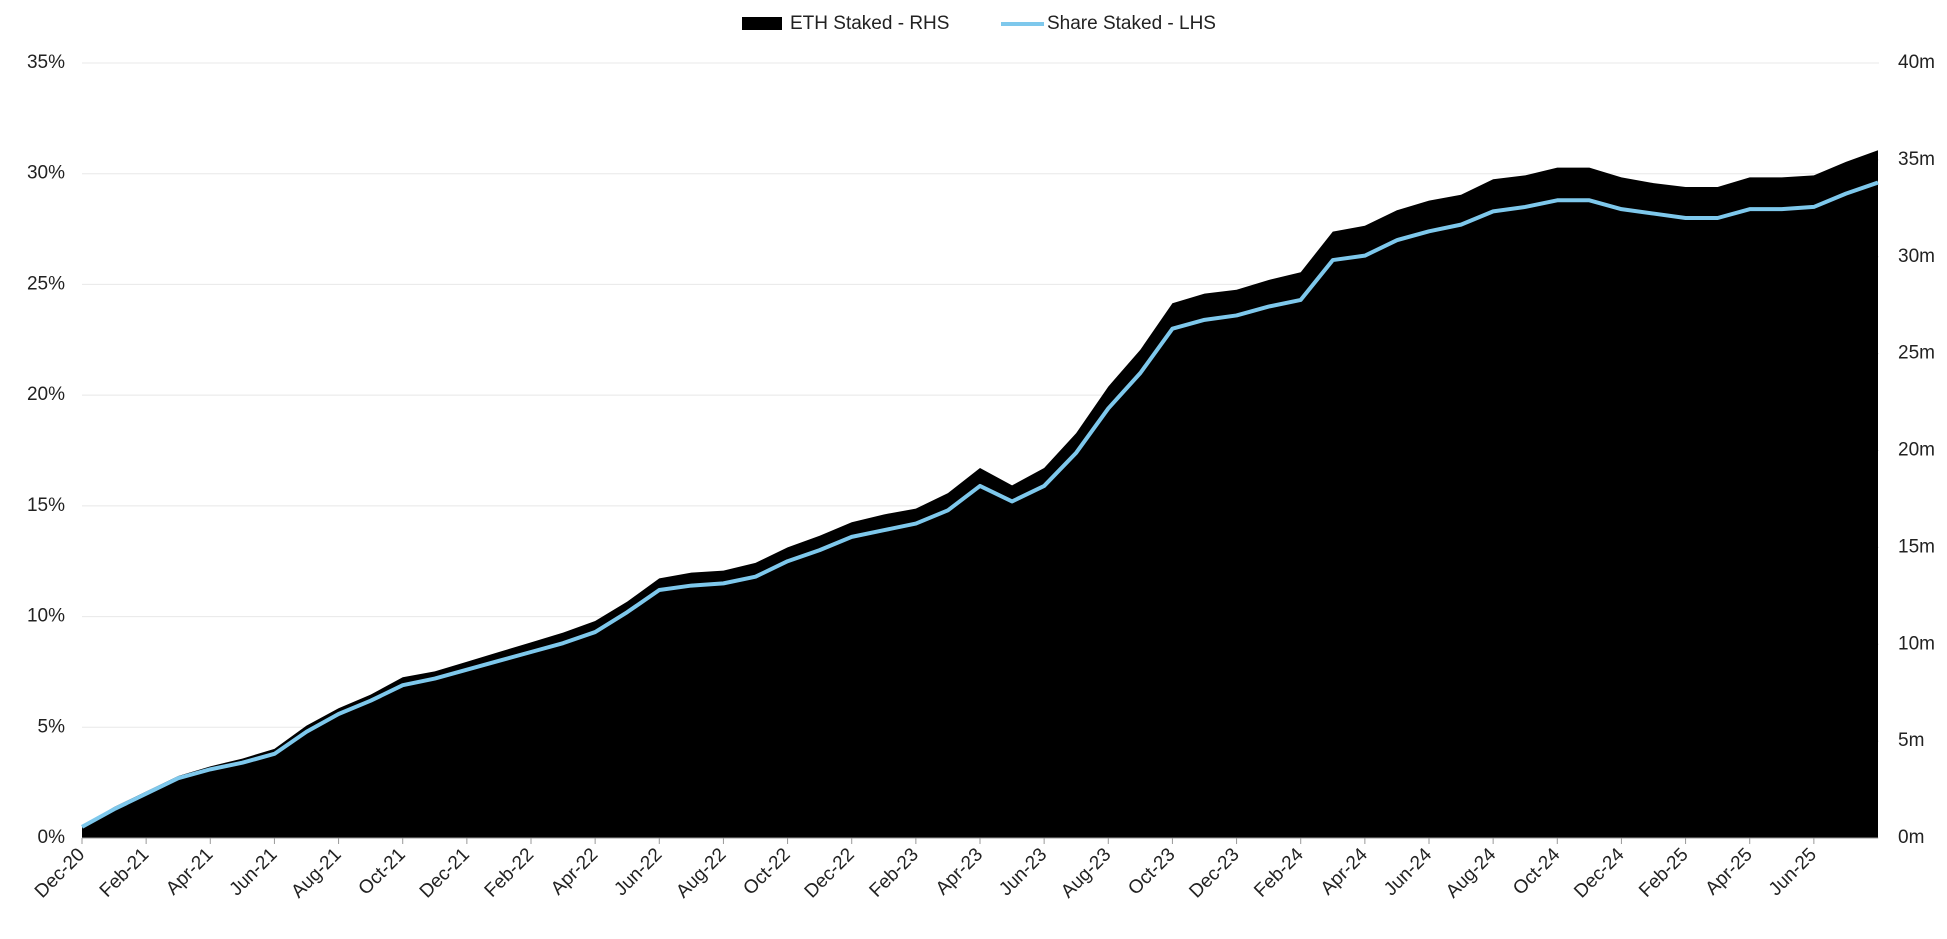  I want to click on y-tick-label: 15%, so click(46, 505).